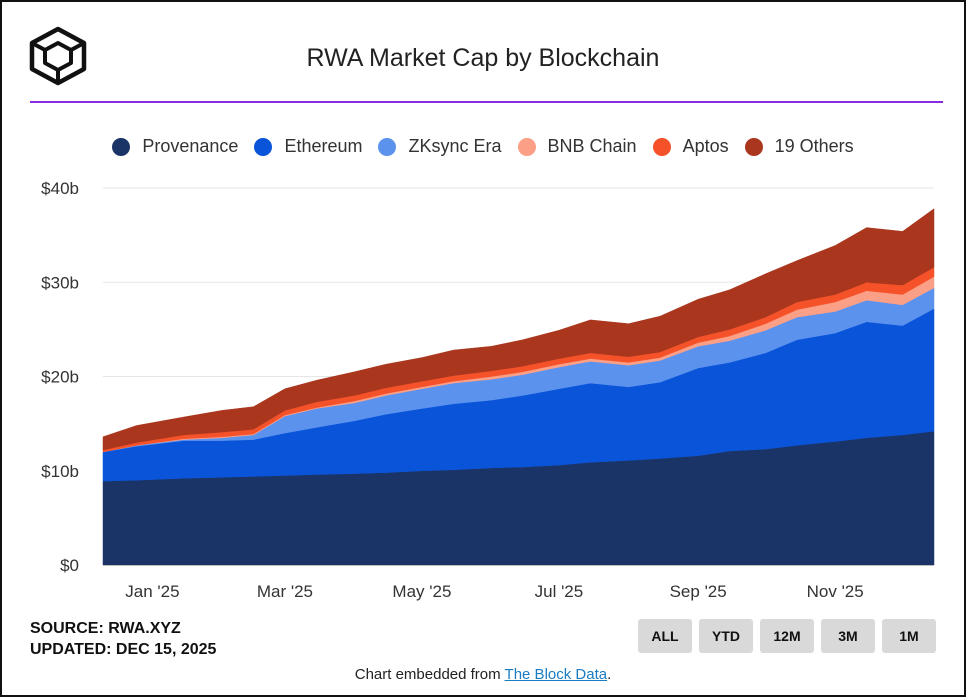  I want to click on legend-item-provenance: Provenance, so click(175, 146).